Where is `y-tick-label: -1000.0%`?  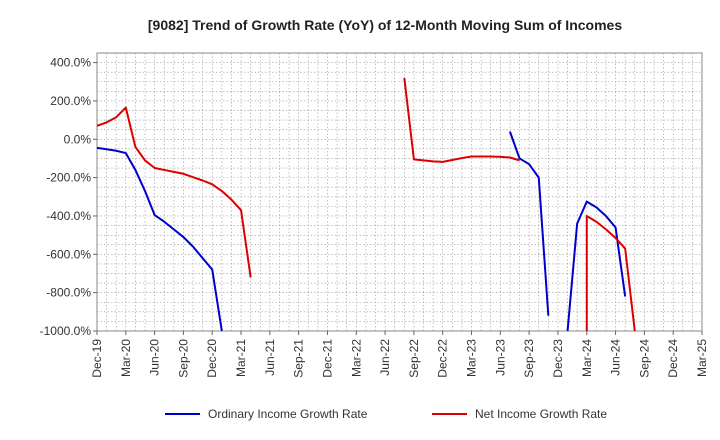
y-tick-label: -1000.0% is located at coordinates (66, 331).